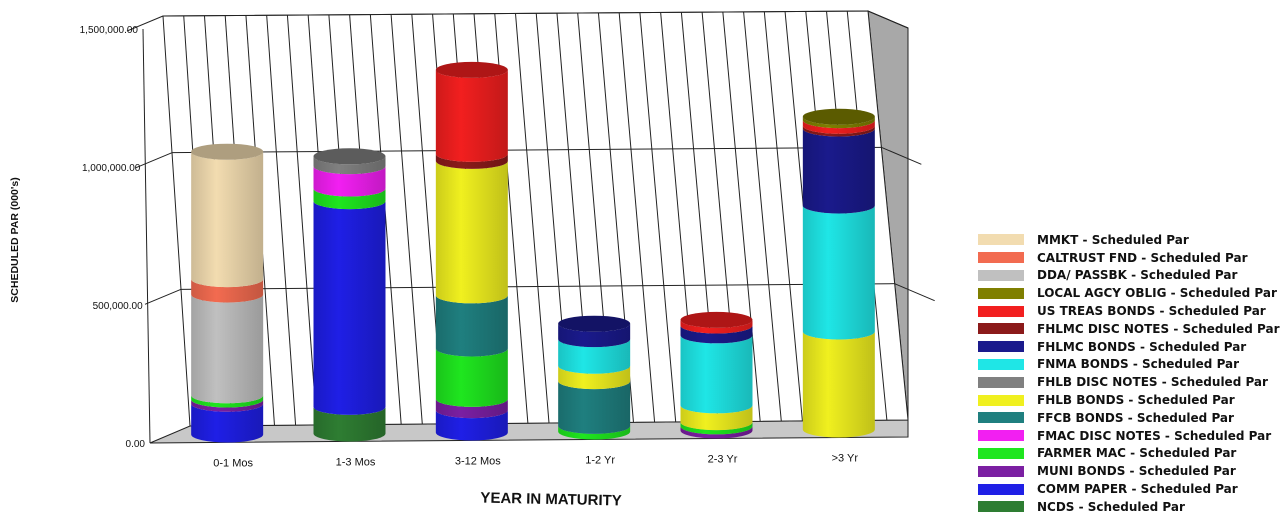 The image size is (1283, 516). What do you see at coordinates (1113, 239) in the screenshot?
I see `legend-label: MMKT - Scheduled Par` at bounding box center [1113, 239].